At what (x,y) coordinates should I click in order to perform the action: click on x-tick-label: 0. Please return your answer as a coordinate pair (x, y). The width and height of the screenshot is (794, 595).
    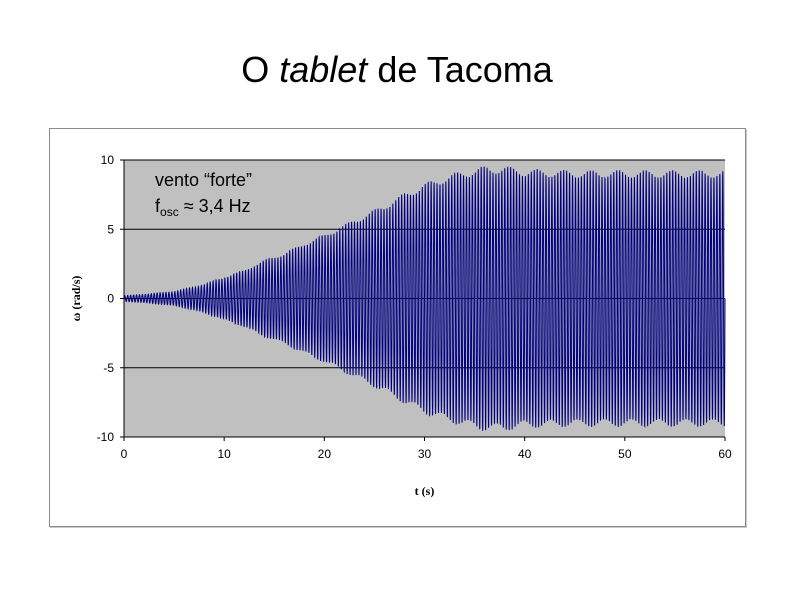
    Looking at the image, I should click on (124, 454).